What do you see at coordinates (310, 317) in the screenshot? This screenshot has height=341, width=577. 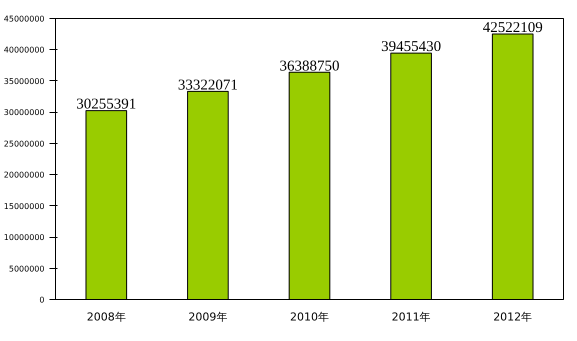 I see `x-tick-label: 2010年` at bounding box center [310, 317].